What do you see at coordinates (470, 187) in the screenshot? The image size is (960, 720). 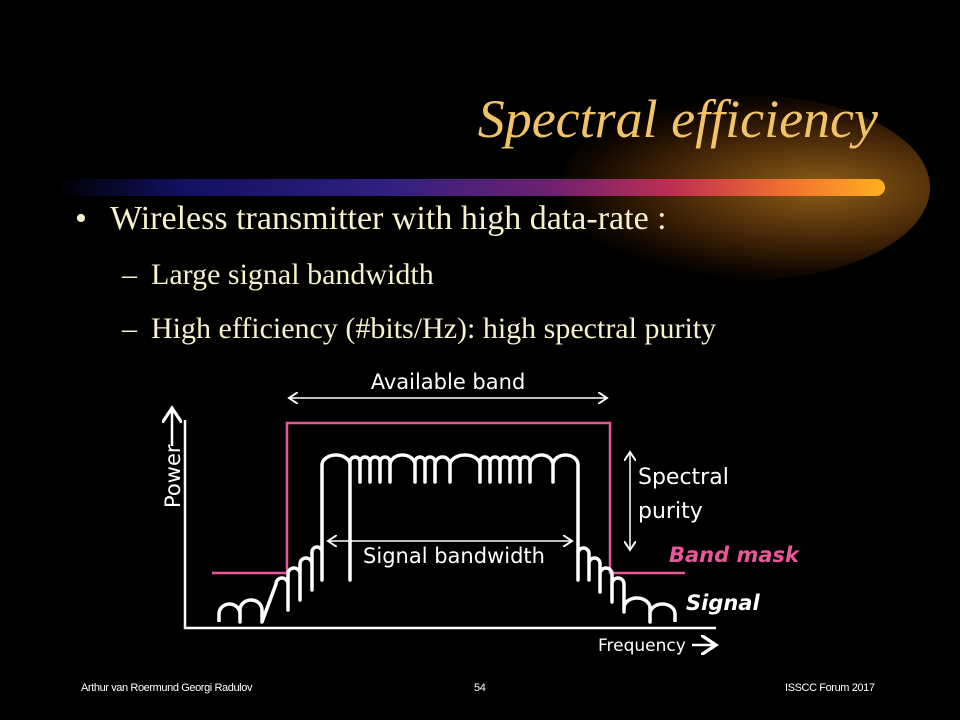 I see `title-underline-swoosh` at bounding box center [470, 187].